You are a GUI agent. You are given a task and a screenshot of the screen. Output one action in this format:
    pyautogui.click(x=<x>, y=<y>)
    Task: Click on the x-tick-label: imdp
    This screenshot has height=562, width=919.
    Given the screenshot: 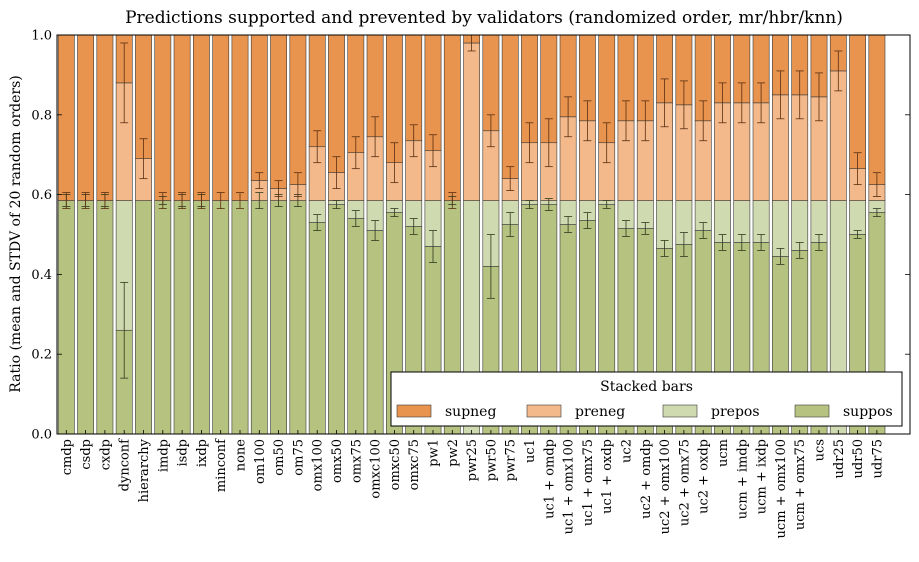 What is the action you would take?
    pyautogui.click(x=163, y=455)
    